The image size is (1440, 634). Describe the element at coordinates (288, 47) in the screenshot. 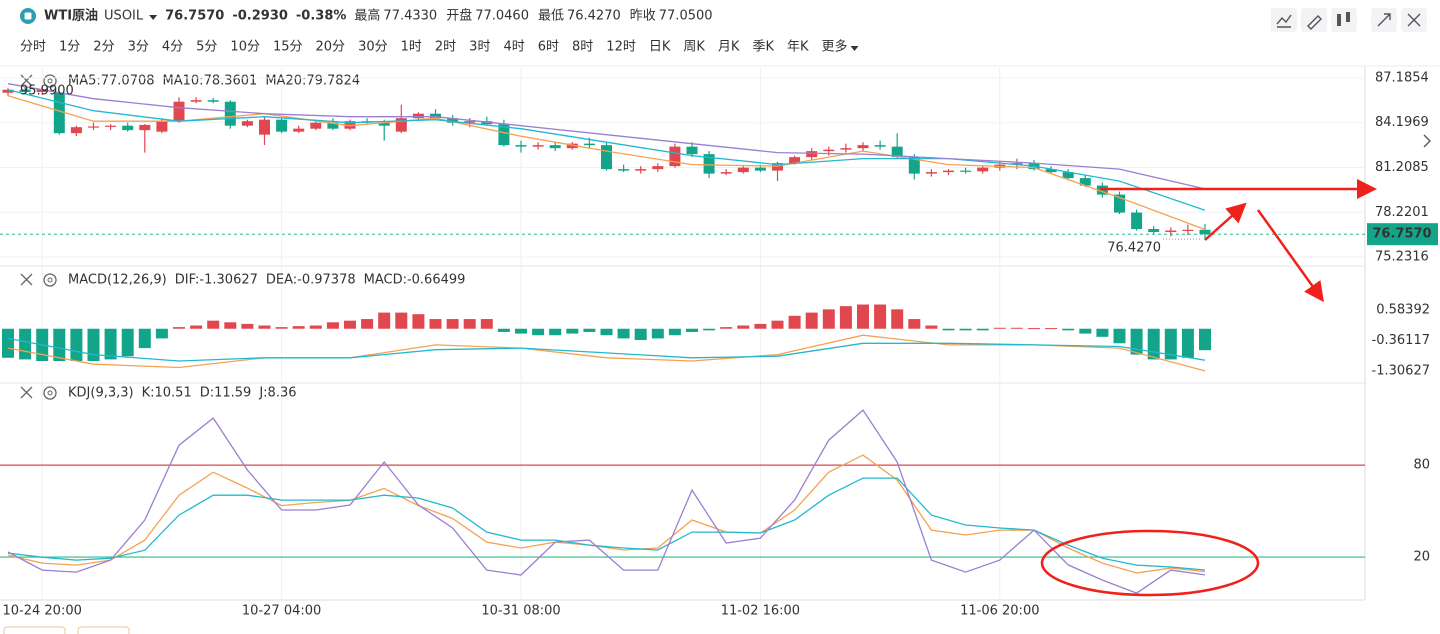

I see `timeframe-tab: 15分` at that location.